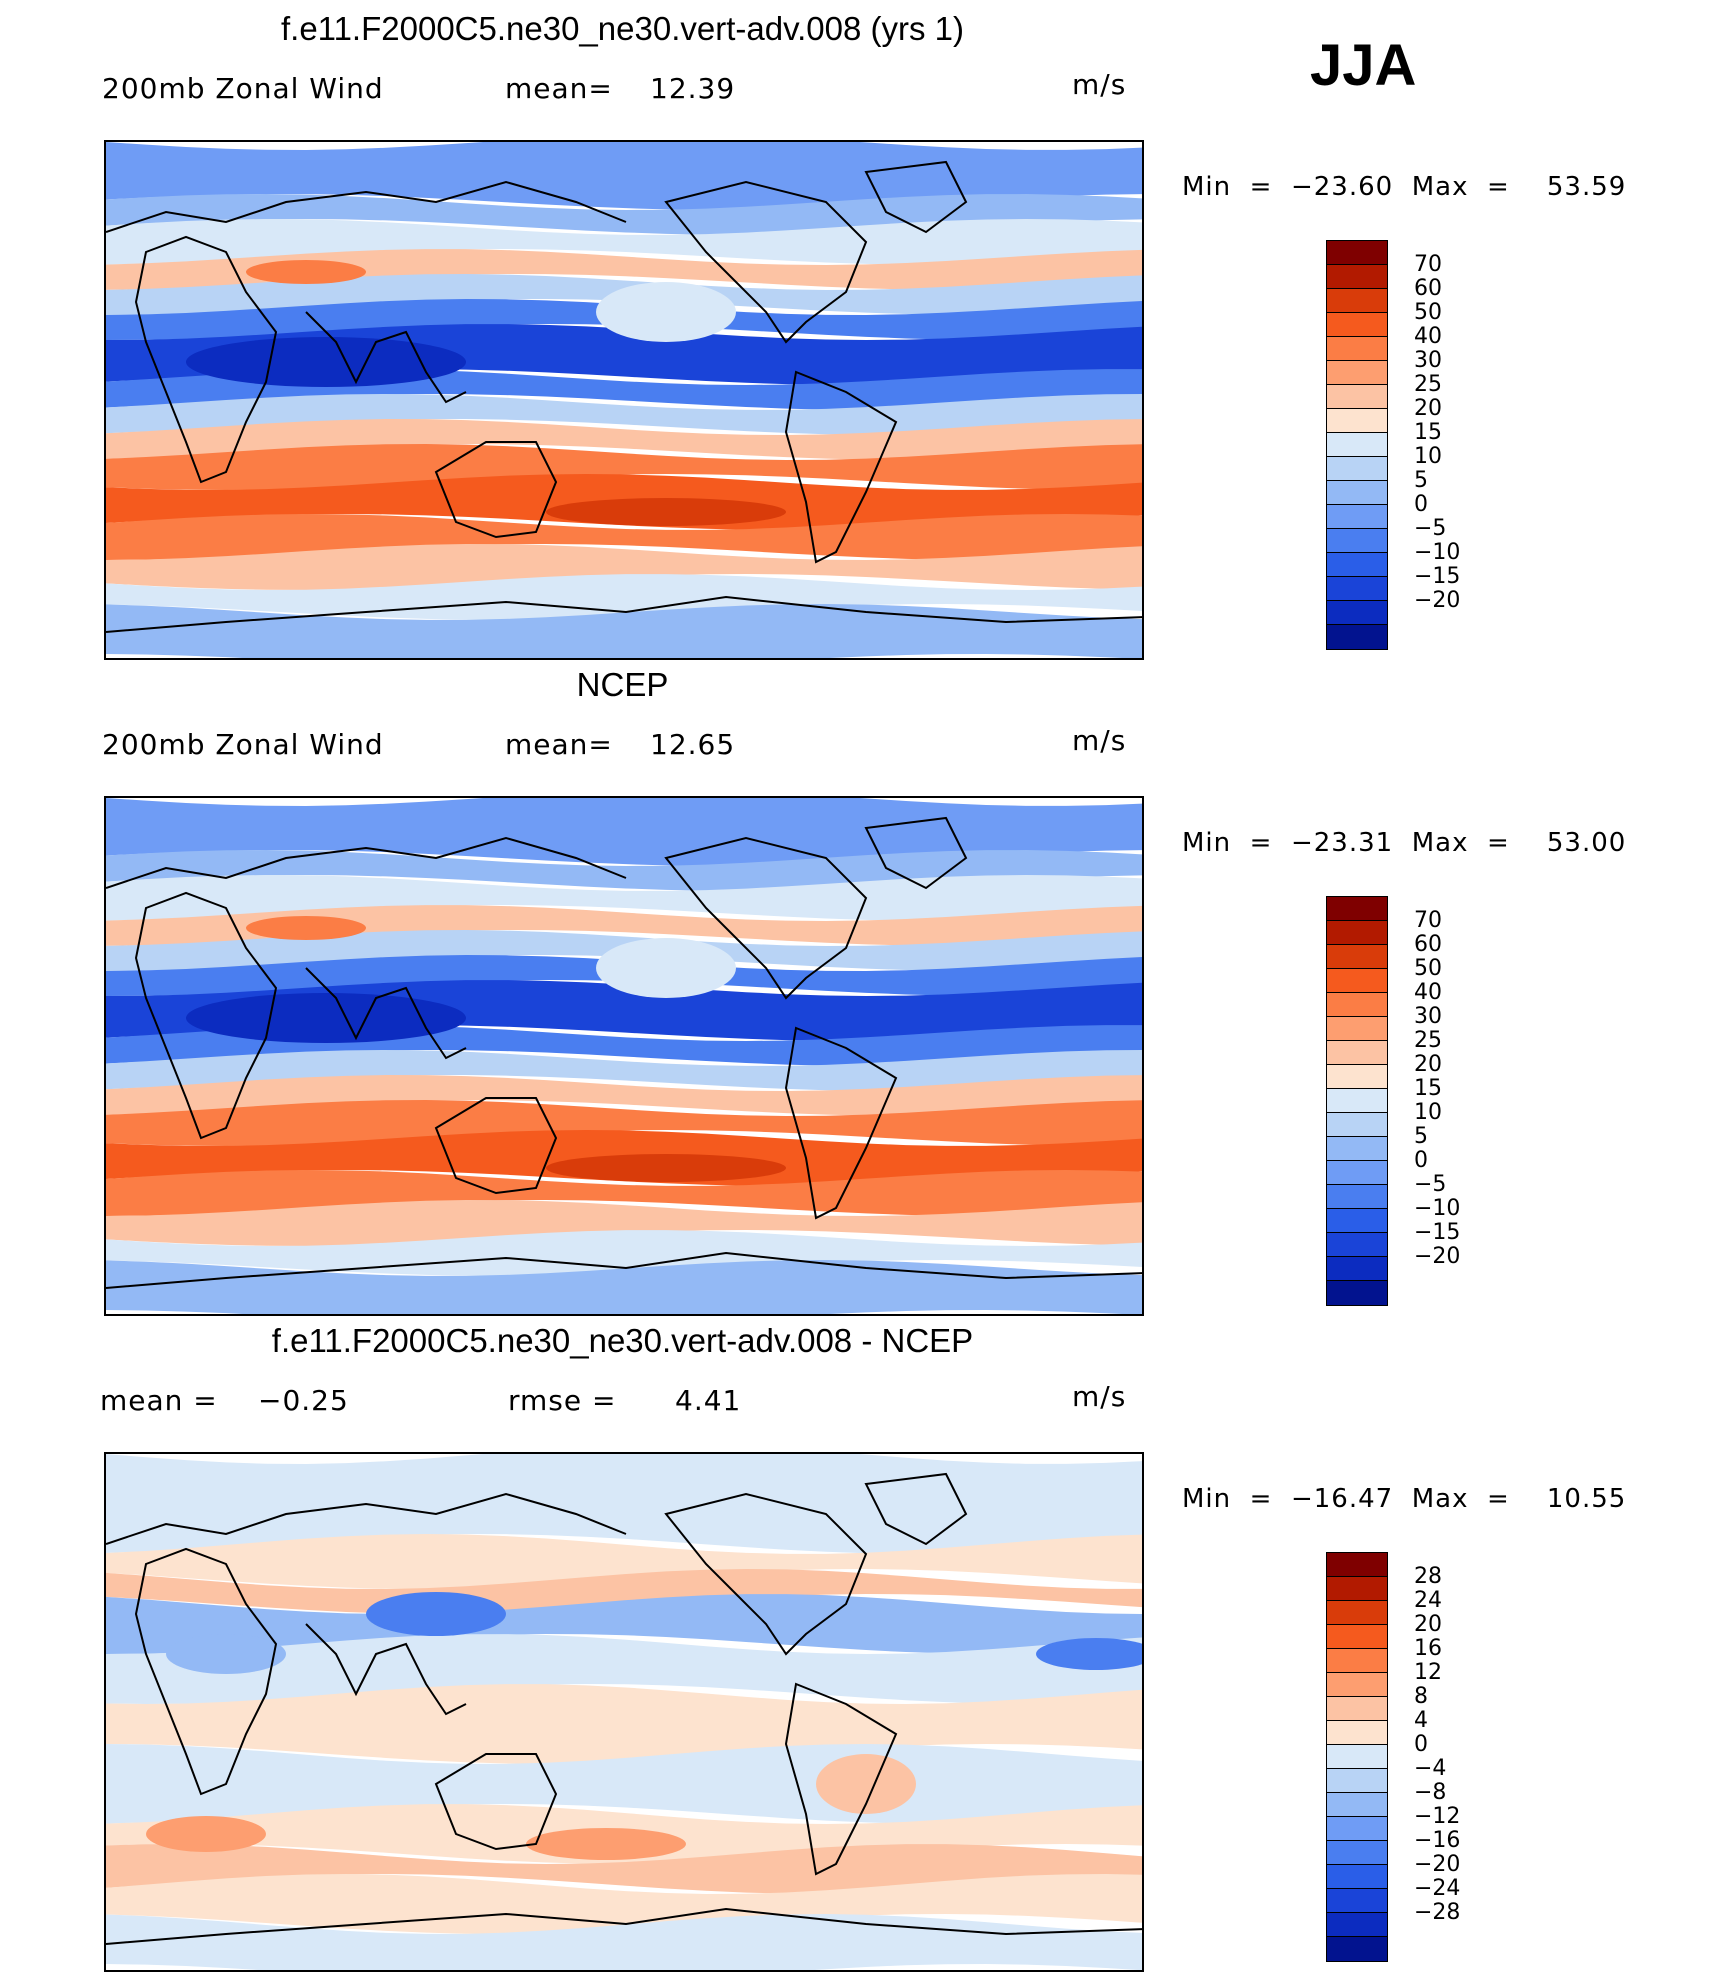  What do you see at coordinates (1428, 384) in the screenshot?
I see `colorbar-tick-label: 25` at bounding box center [1428, 384].